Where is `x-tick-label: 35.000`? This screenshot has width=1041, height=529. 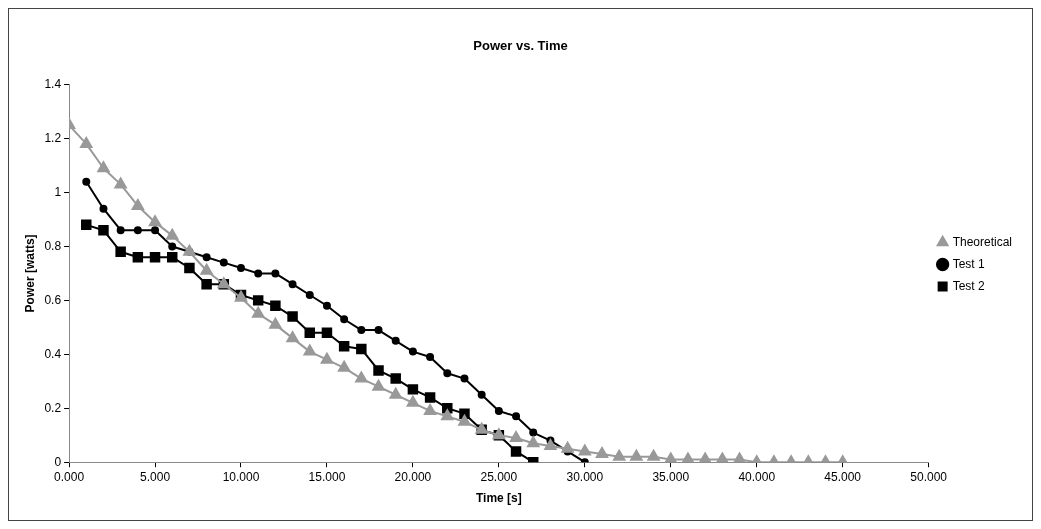 x-tick-label: 35.000 is located at coordinates (671, 476).